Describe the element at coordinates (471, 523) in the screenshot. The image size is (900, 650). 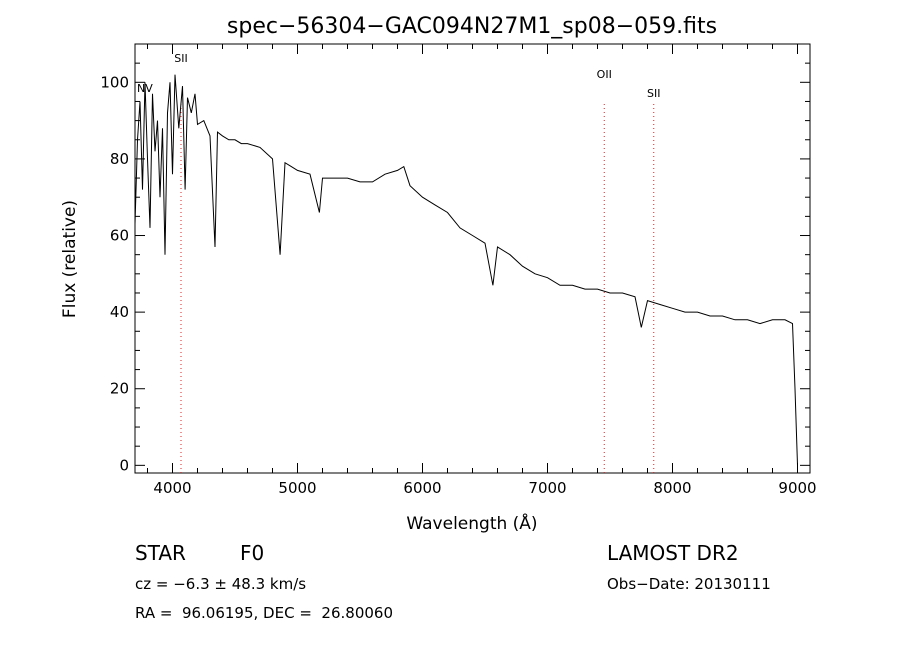
I see `x-axis-label: Wavelength (Å)` at that location.